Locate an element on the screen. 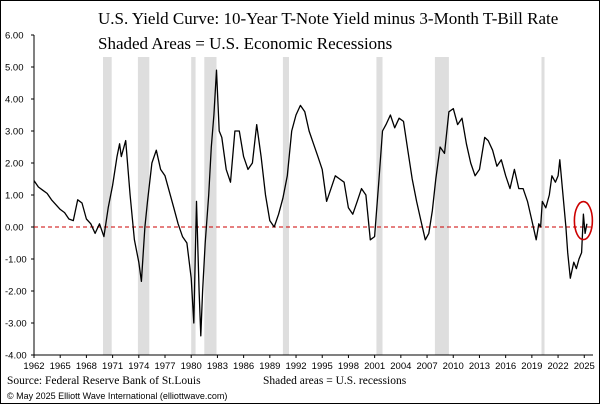 The image size is (600, 405). y-tick-label: 4.00 is located at coordinates (14, 100).